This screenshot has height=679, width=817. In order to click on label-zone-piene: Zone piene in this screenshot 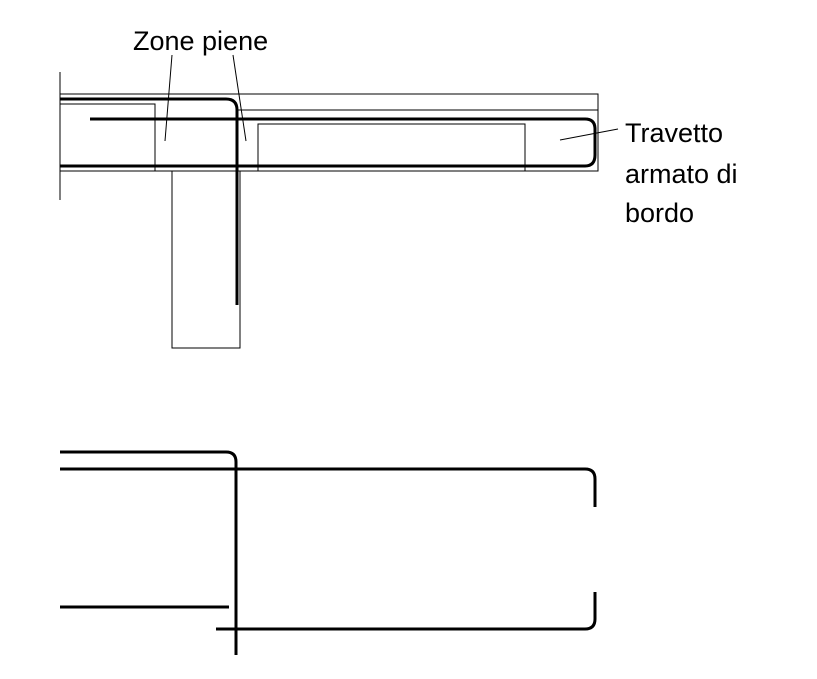, I will do `click(201, 41)`.